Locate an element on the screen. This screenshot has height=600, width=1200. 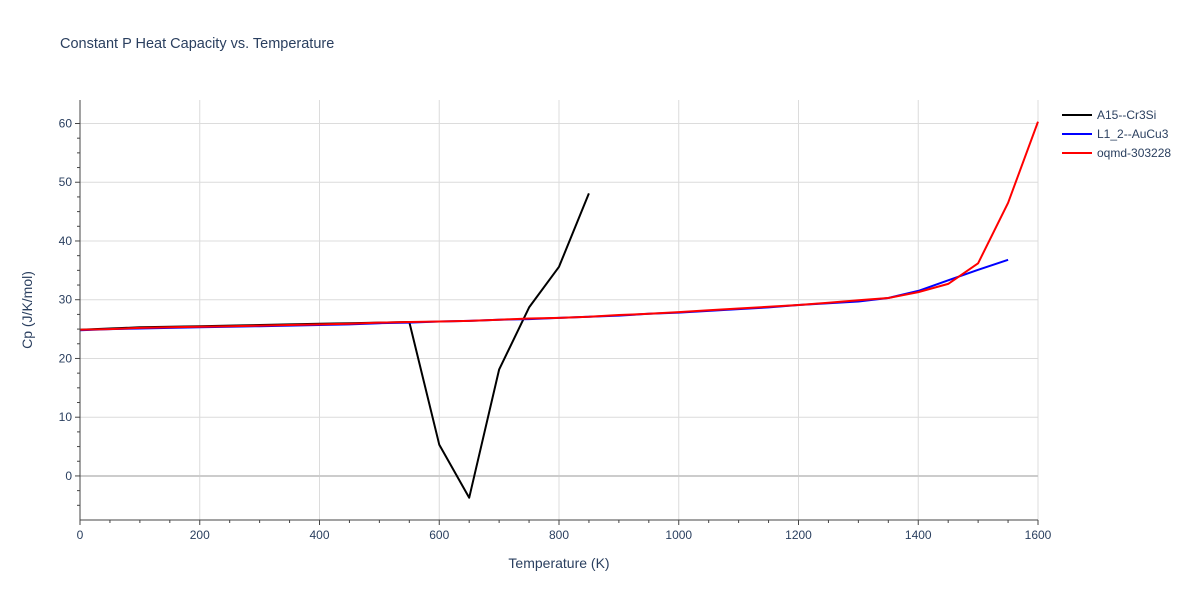
y-tick-label: 60 is located at coordinates (66, 123).